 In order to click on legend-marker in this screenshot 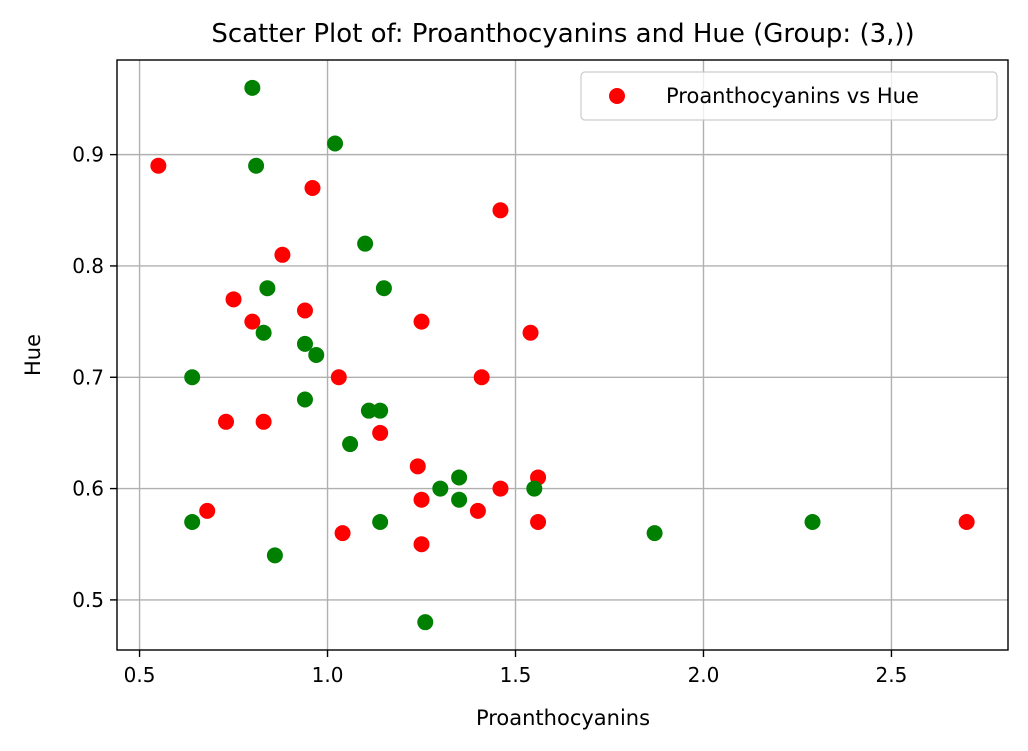, I will do `click(617, 96)`.